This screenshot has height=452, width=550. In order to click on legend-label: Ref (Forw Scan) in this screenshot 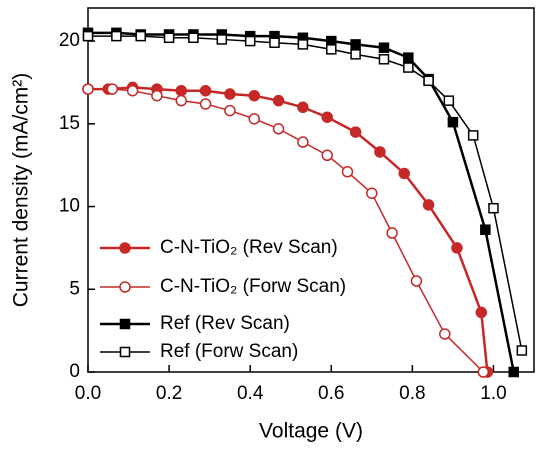, I will do `click(229, 351)`.